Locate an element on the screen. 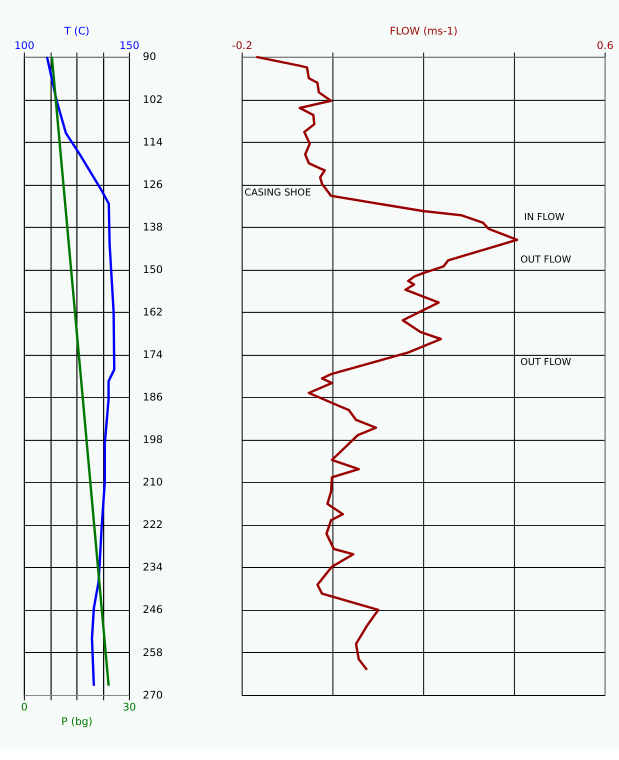 Image resolution: width=619 pixels, height=760 pixels. annotation: CASING SHOE is located at coordinates (277, 193).